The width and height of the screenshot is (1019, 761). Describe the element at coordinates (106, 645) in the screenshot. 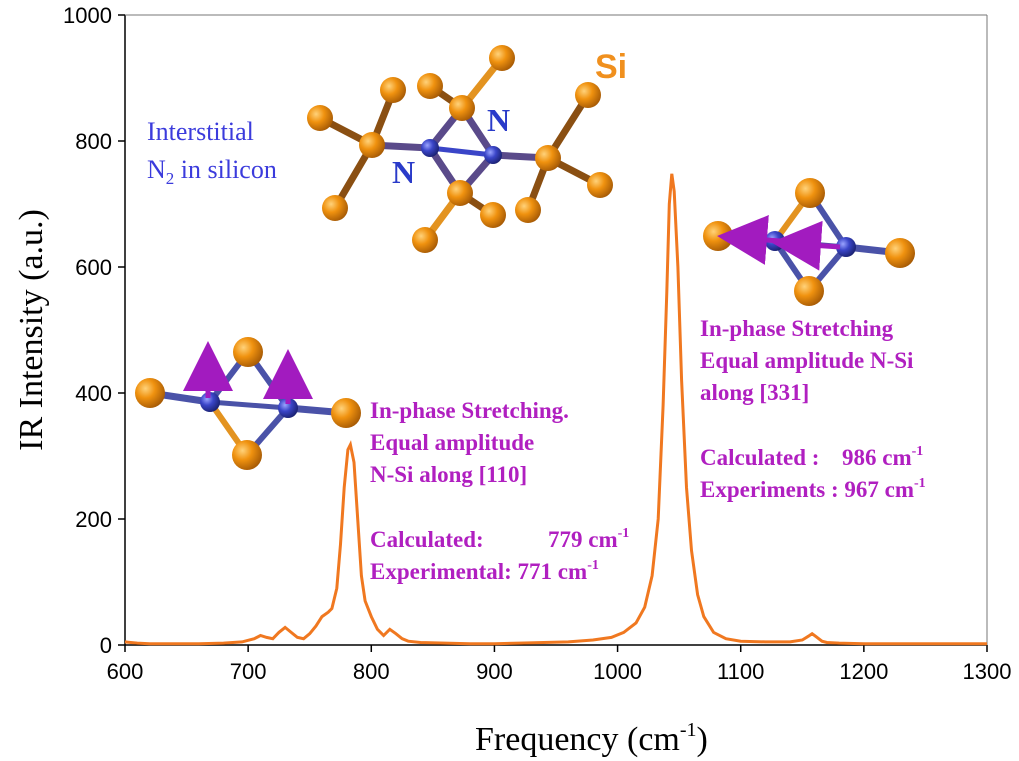

I see `y-tick-label: 0` at that location.